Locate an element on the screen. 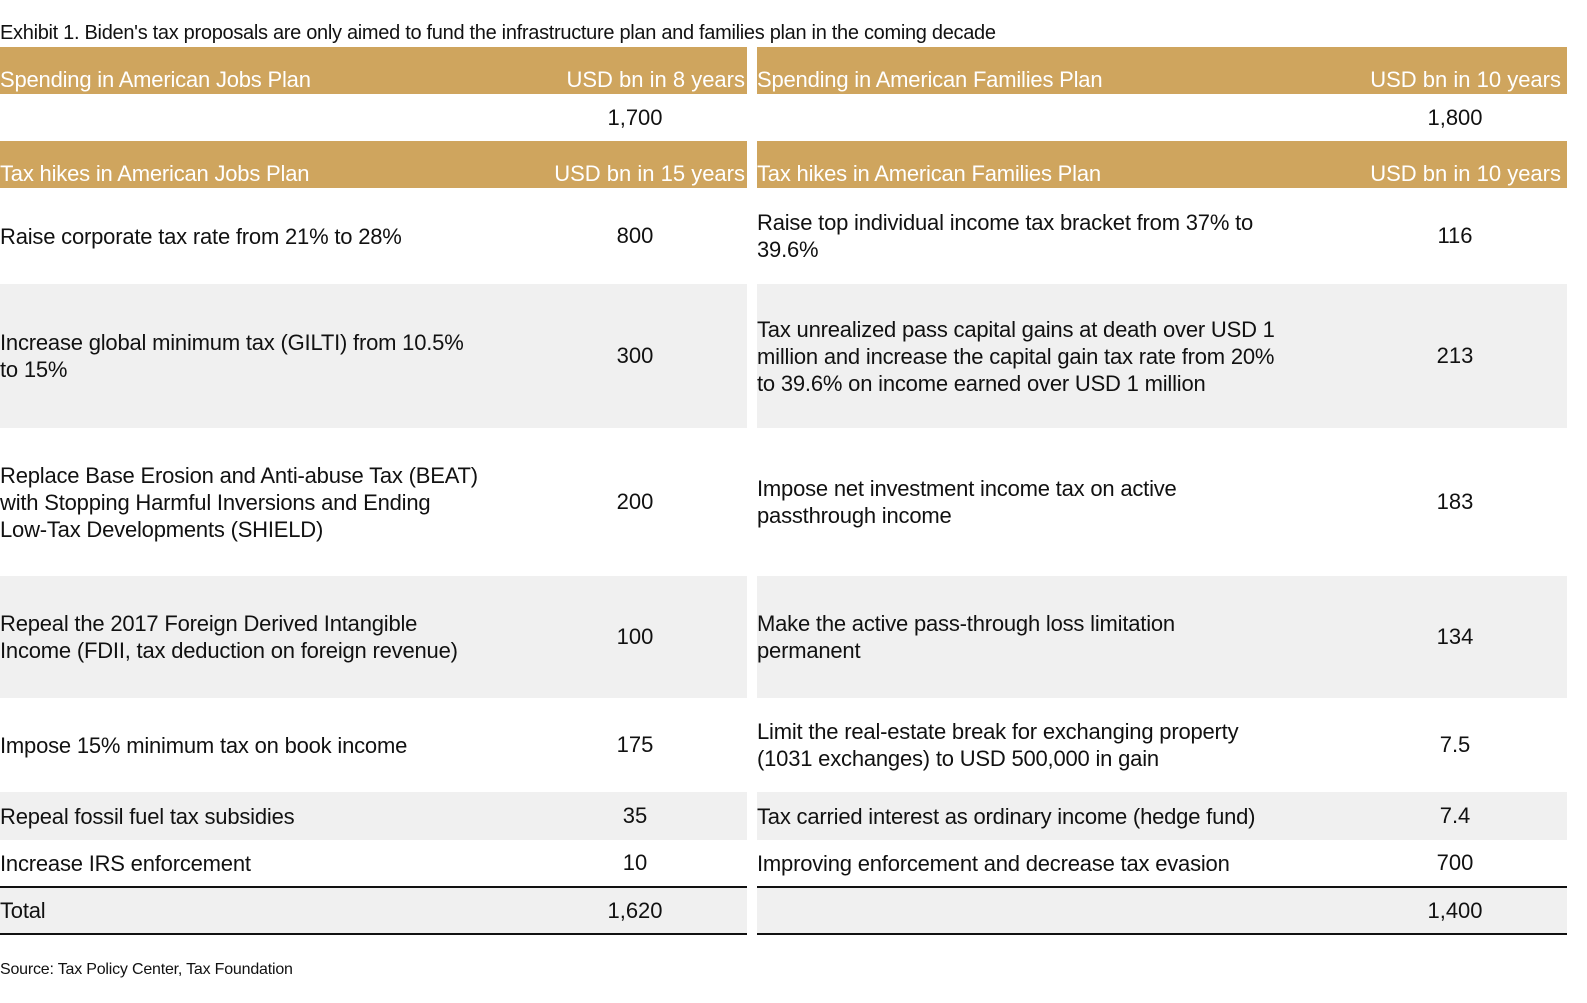  header-label: Spending in American Jobs Plan is located at coordinates (155, 79).